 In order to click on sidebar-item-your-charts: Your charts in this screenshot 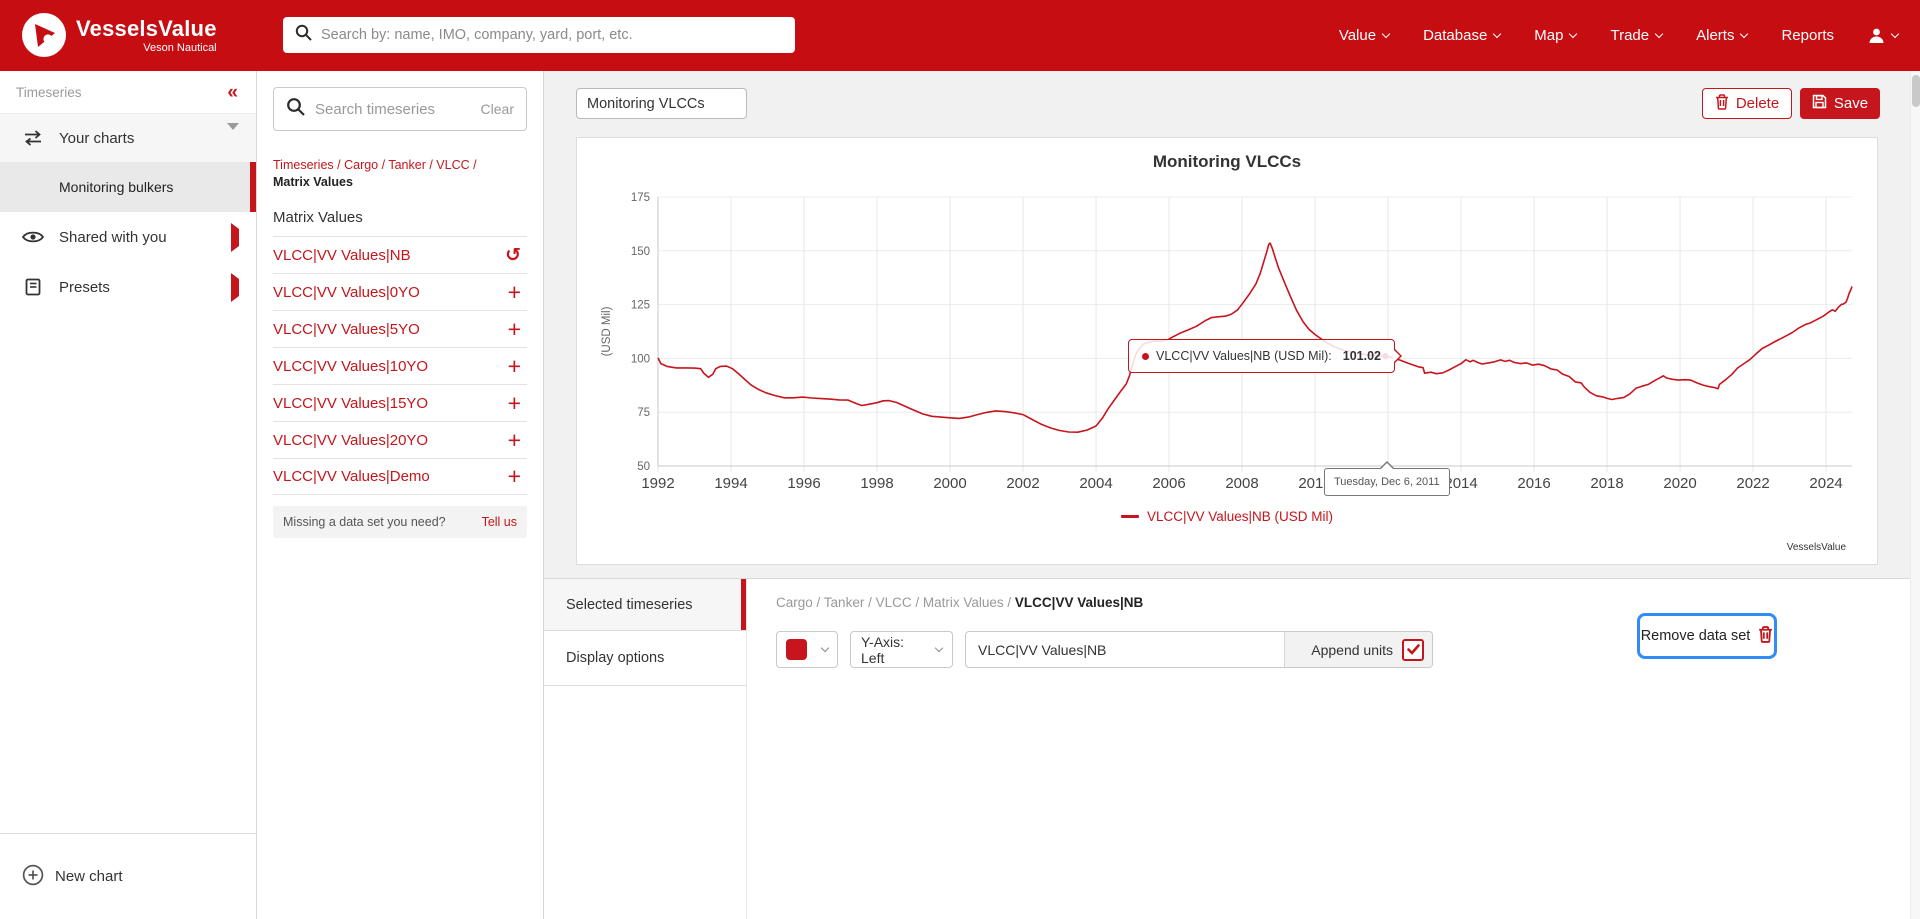, I will do `click(128, 137)`.